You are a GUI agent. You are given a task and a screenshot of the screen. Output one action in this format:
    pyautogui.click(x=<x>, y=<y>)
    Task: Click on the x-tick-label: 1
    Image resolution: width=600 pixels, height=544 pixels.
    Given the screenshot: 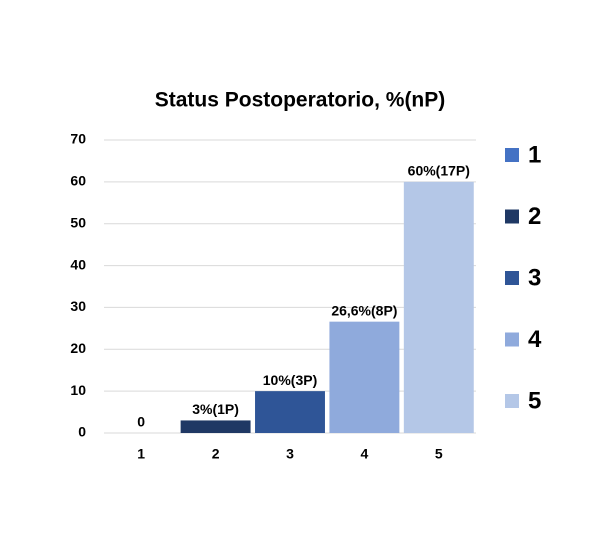 What is the action you would take?
    pyautogui.click(x=141, y=454)
    